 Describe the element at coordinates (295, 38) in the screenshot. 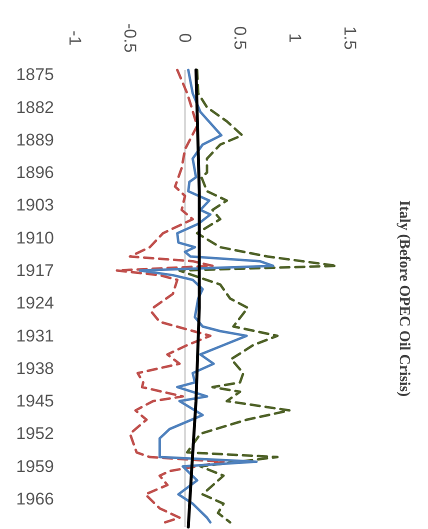

I see `x-tick-label: 1` at that location.